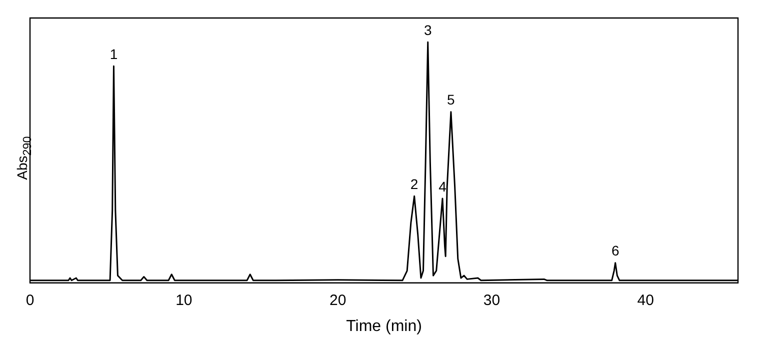 The height and width of the screenshot is (344, 766). Describe the element at coordinates (114, 54) in the screenshot. I see `annotation: 1` at that location.